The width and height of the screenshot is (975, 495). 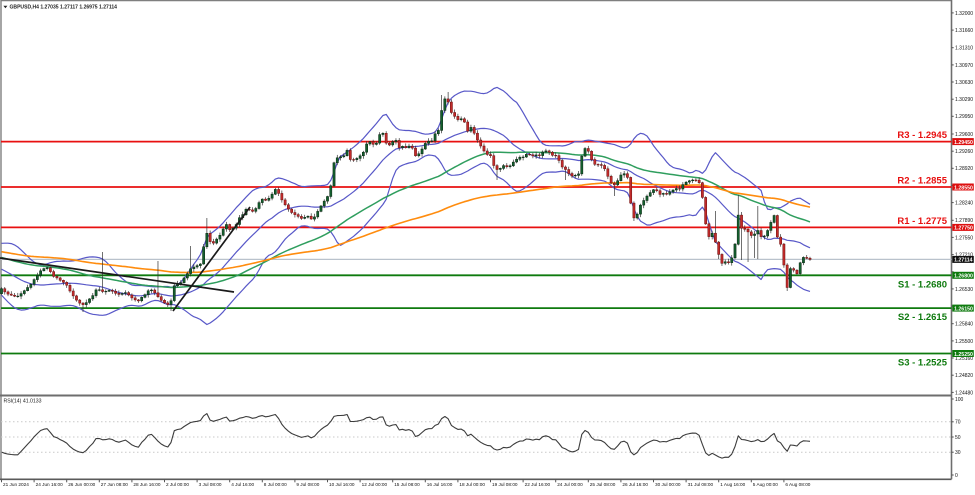 I want to click on svg-text: RSI(14) 41.0133, so click(x=23, y=402).